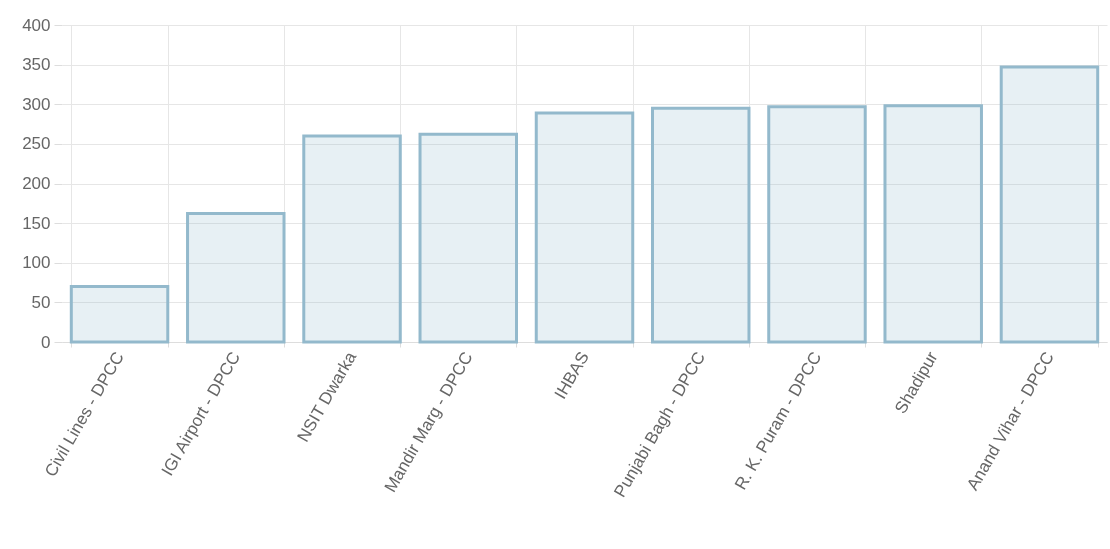 This screenshot has width=1110, height=549. I want to click on y-tick-label: 300, so click(36, 104).